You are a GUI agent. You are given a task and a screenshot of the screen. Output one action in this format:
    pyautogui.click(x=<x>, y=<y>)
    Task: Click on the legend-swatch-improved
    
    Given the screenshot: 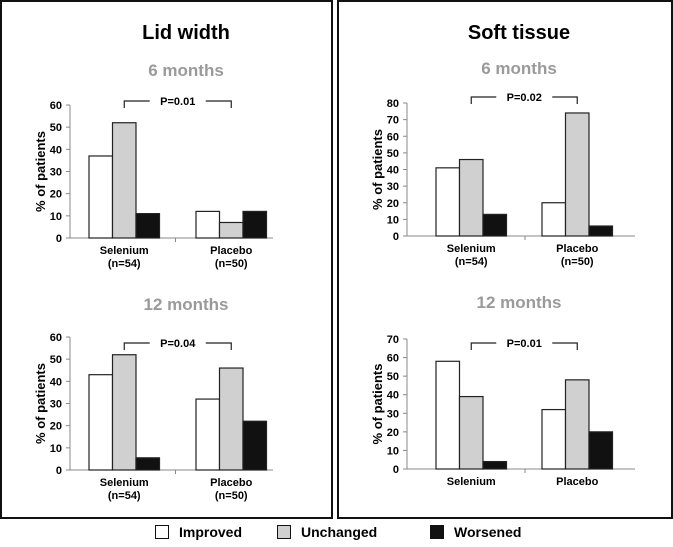 What is the action you would take?
    pyautogui.click(x=162, y=532)
    